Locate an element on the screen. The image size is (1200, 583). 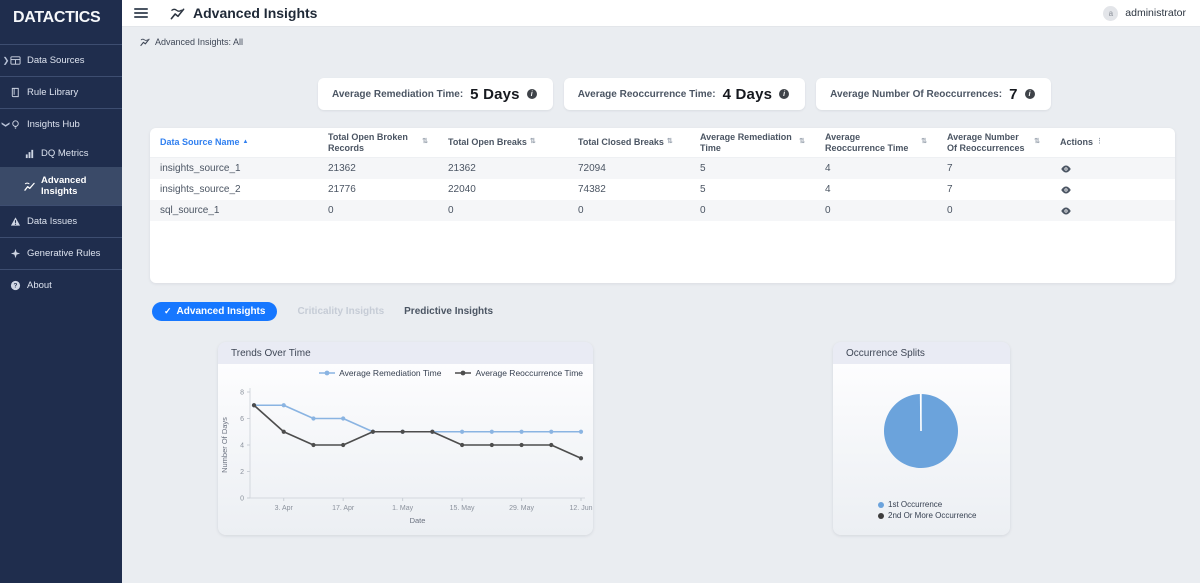
svg-text: 17. Apr is located at coordinates (343, 508).